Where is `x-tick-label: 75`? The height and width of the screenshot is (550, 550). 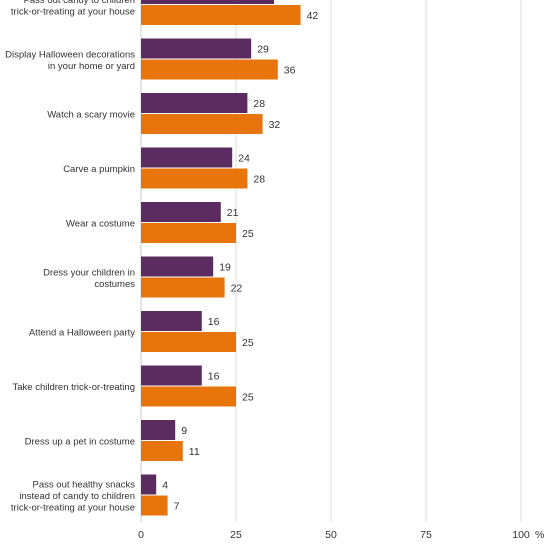 x-tick-label: 75 is located at coordinates (426, 535).